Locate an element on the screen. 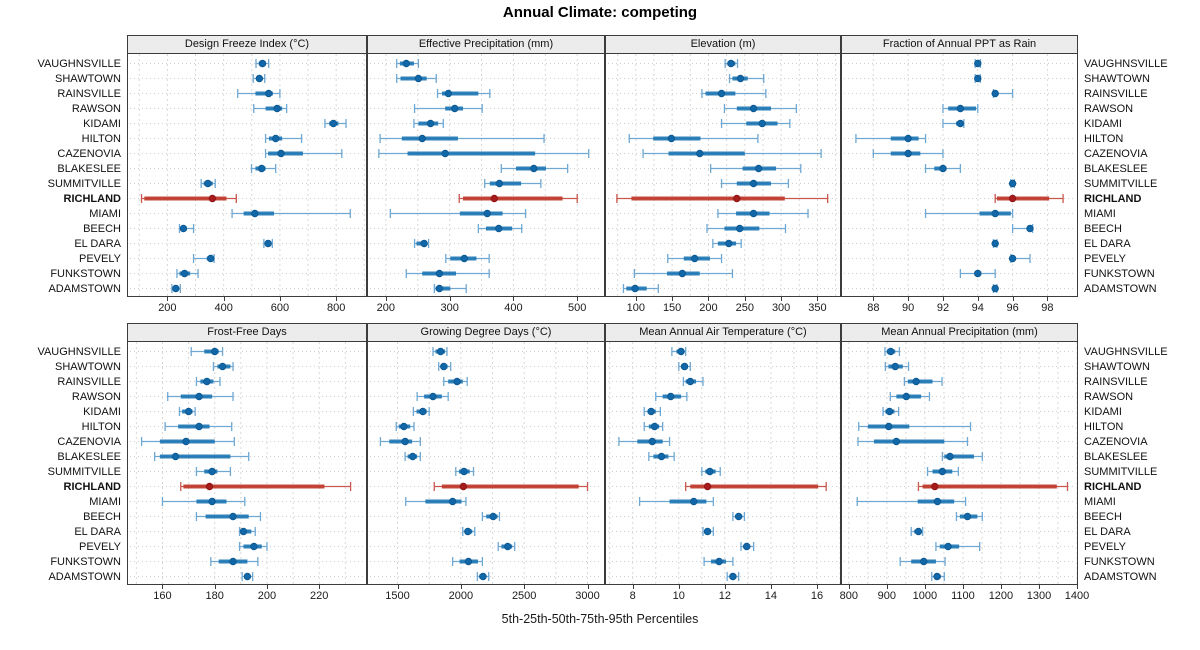 The width and height of the screenshot is (1200, 650). axis-tick-label: 160 is located at coordinates (162, 596).